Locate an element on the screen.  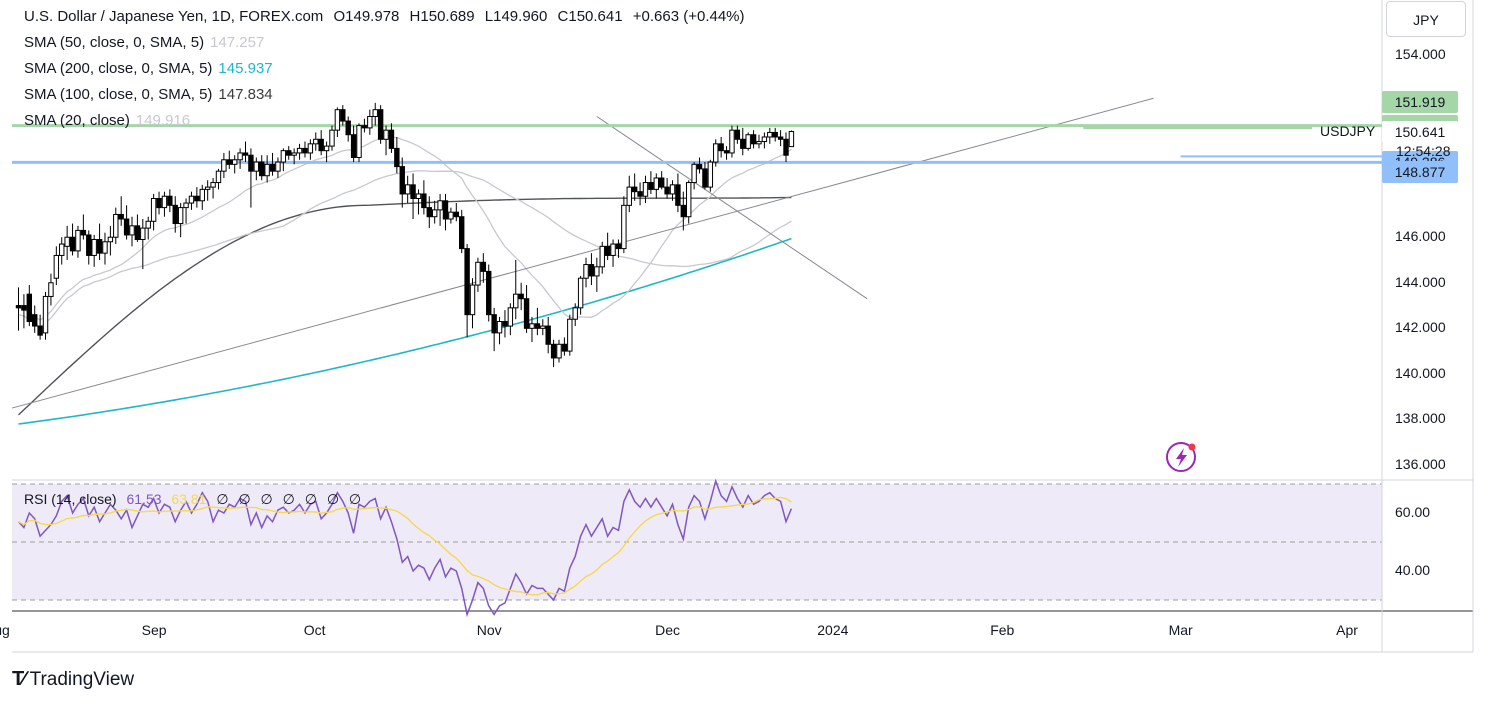
legend-label: SMA (50, close, 0, SMA, 5) is located at coordinates (114, 42).